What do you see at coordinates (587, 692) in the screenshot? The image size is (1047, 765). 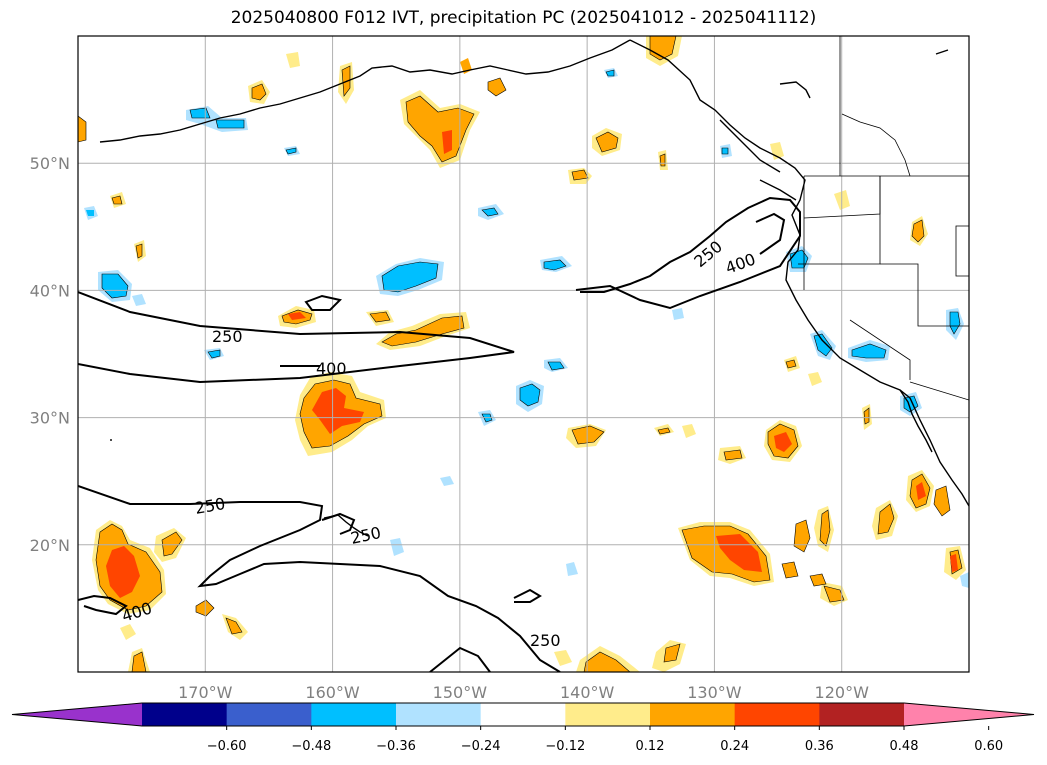 I see `lon-tick-label: 140°W` at bounding box center [587, 692].